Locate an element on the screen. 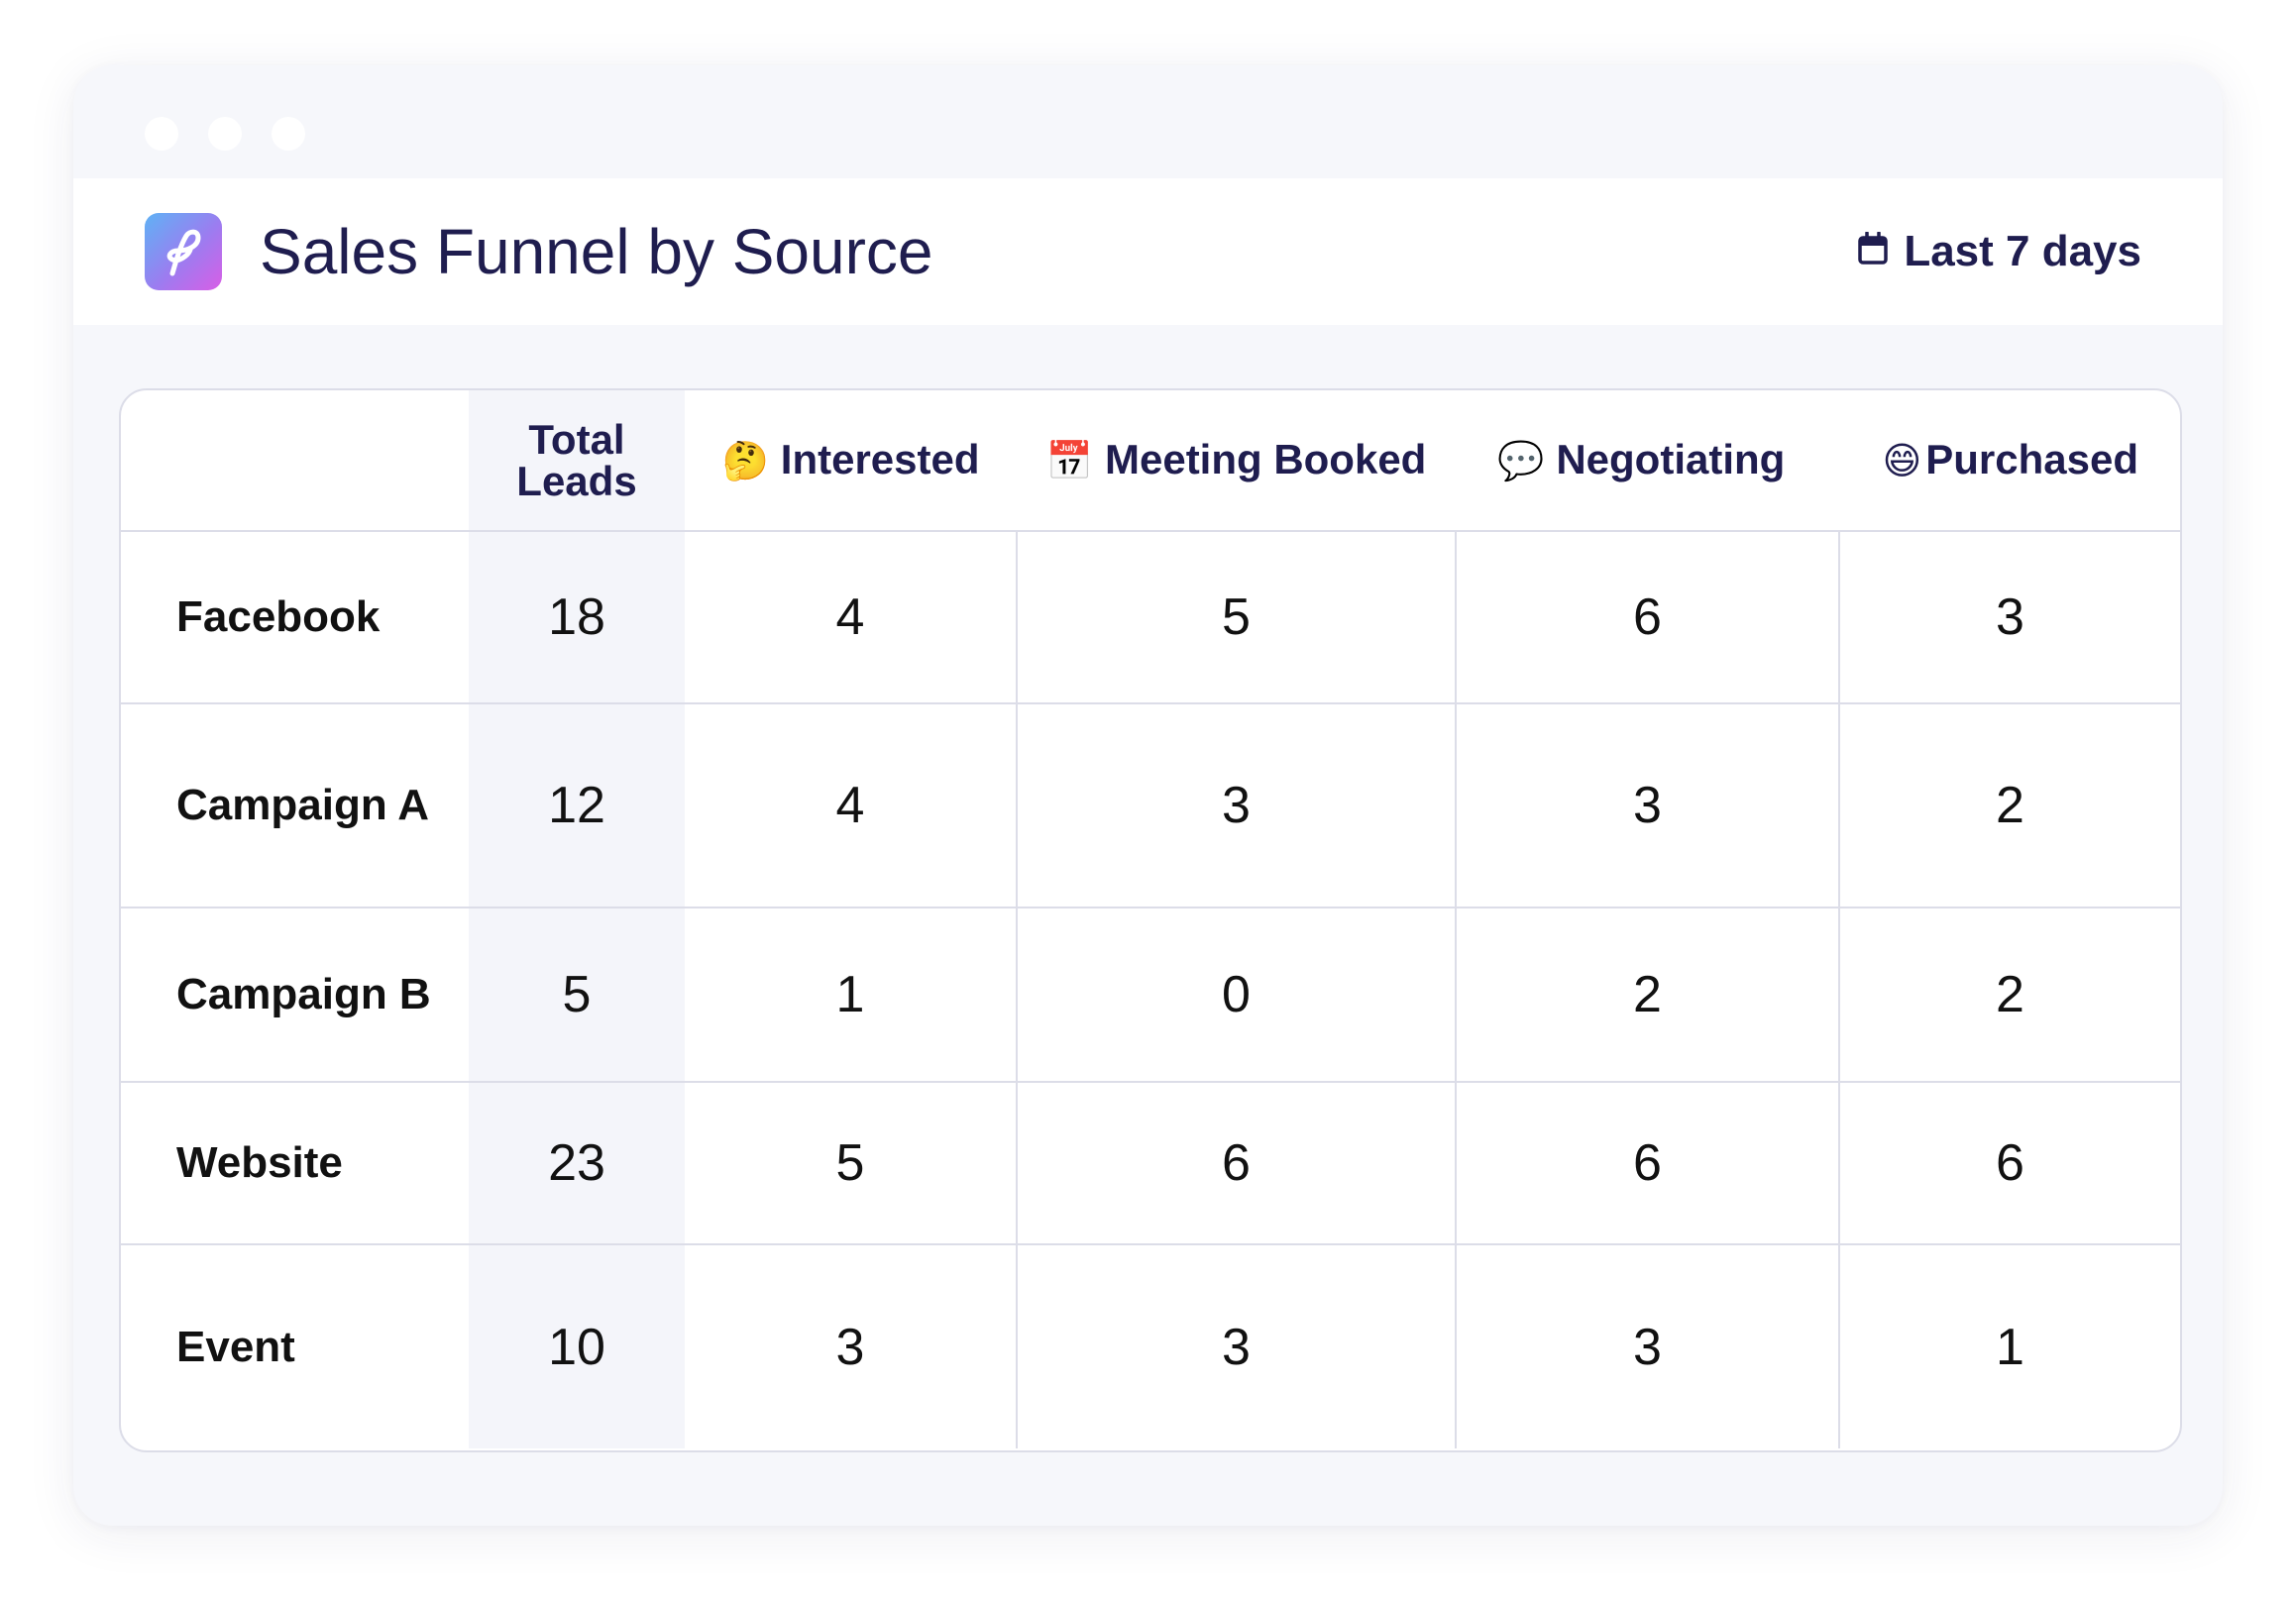 Image resolution: width=2296 pixels, height=1602 pixels. interested-cell: 3 is located at coordinates (850, 1347).